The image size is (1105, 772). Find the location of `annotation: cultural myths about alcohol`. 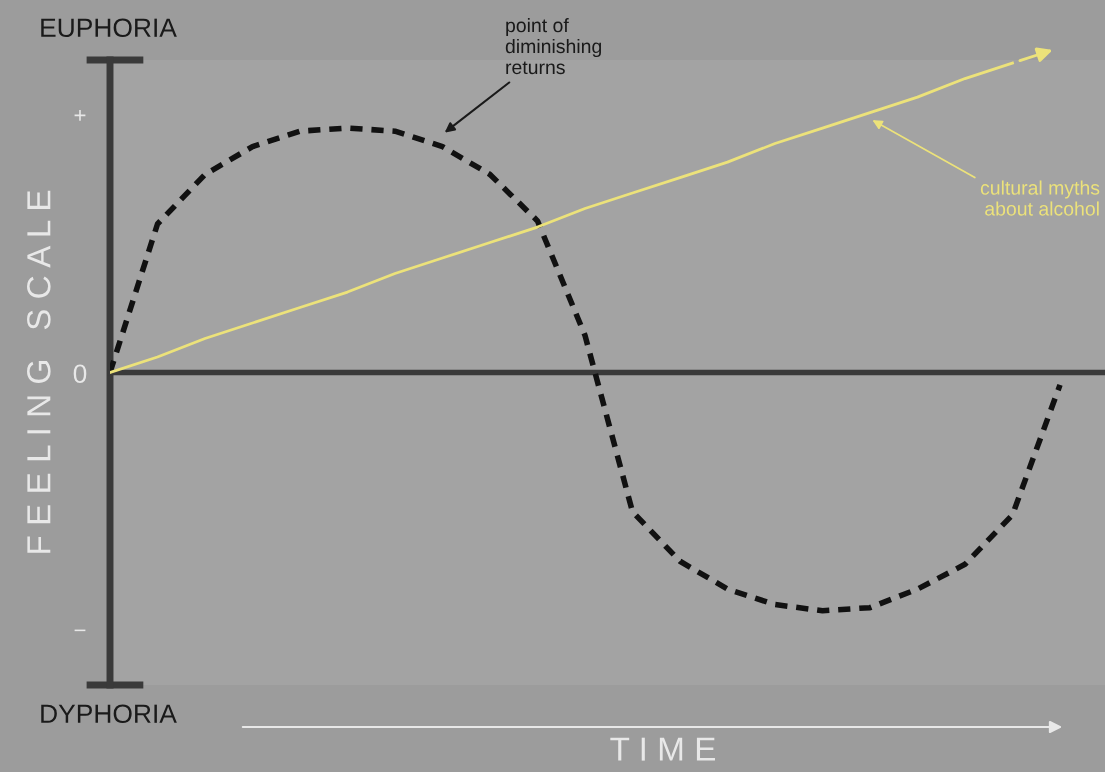

annotation: cultural myths about alcohol is located at coordinates (1040, 198).